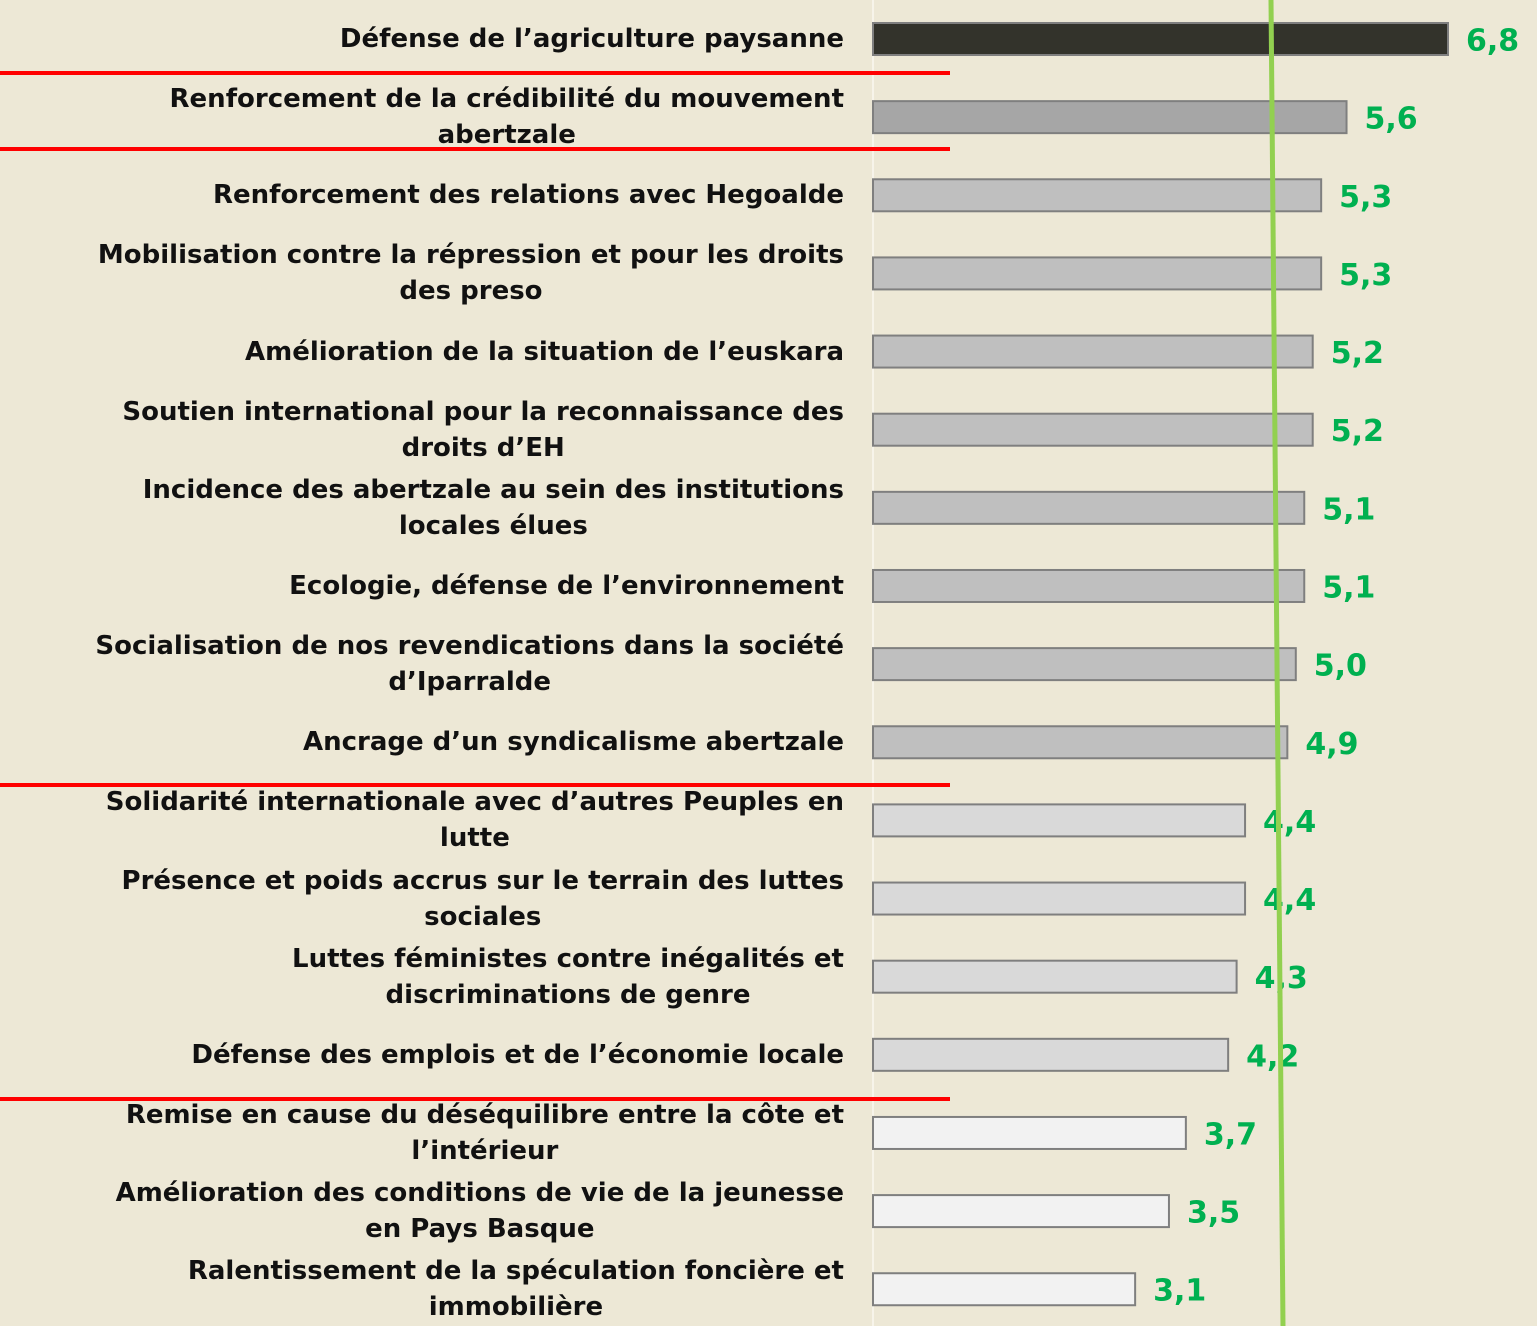 The height and width of the screenshot is (1326, 1537). Describe the element at coordinates (1230, 1134) in the screenshot. I see `value-label: 3,7` at that location.